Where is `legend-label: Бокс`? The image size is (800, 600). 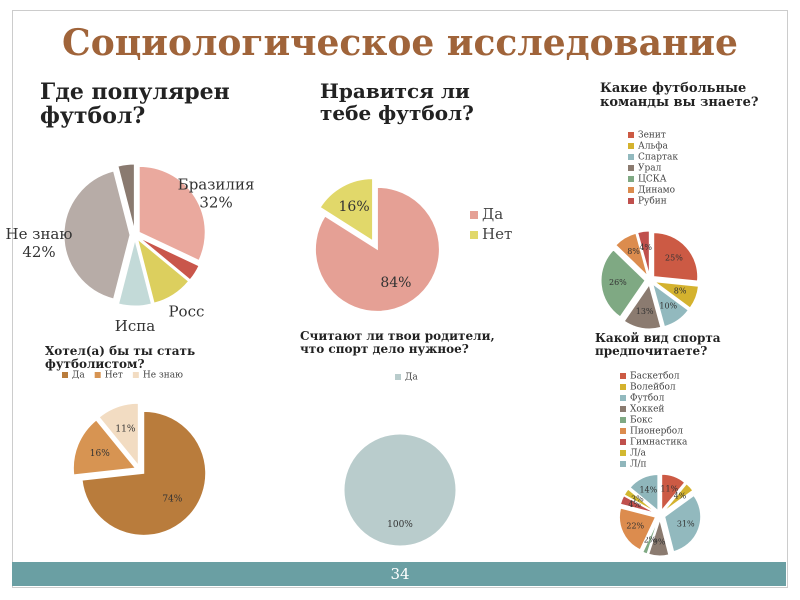 legend-label: Бокс is located at coordinates (641, 421).